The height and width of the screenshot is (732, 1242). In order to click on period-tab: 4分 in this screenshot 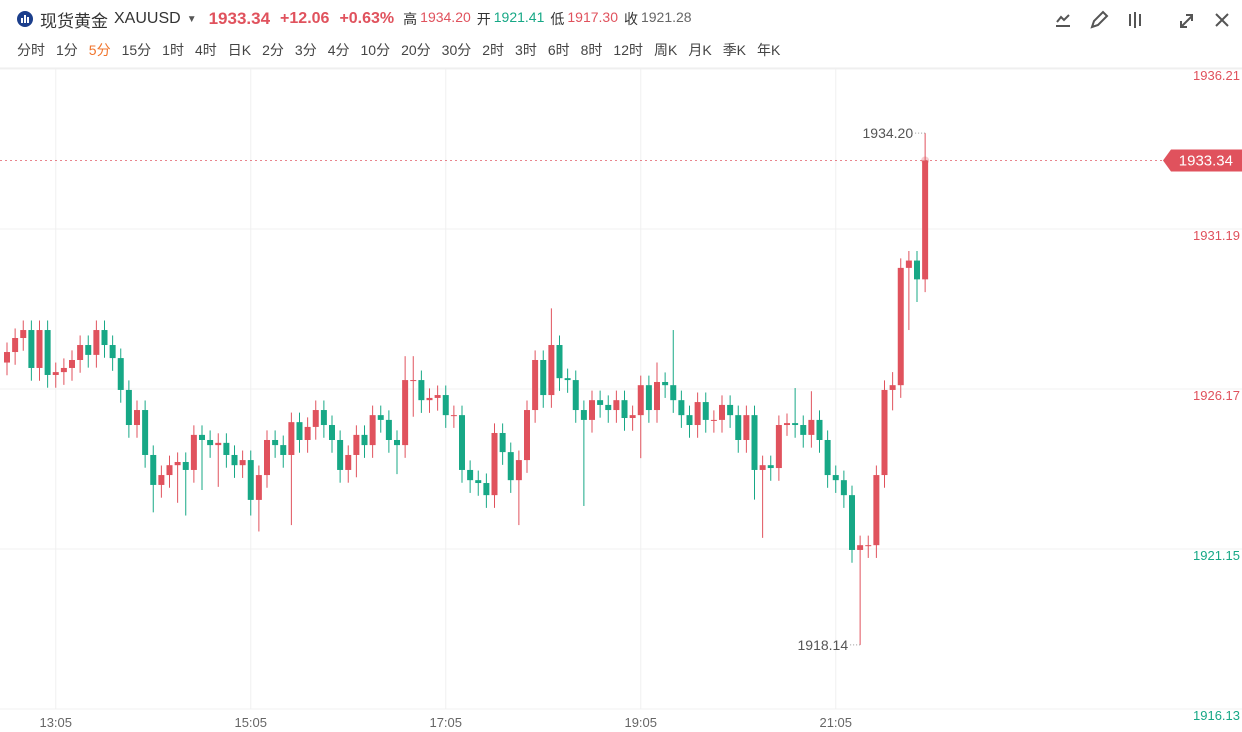, I will do `click(338, 50)`.